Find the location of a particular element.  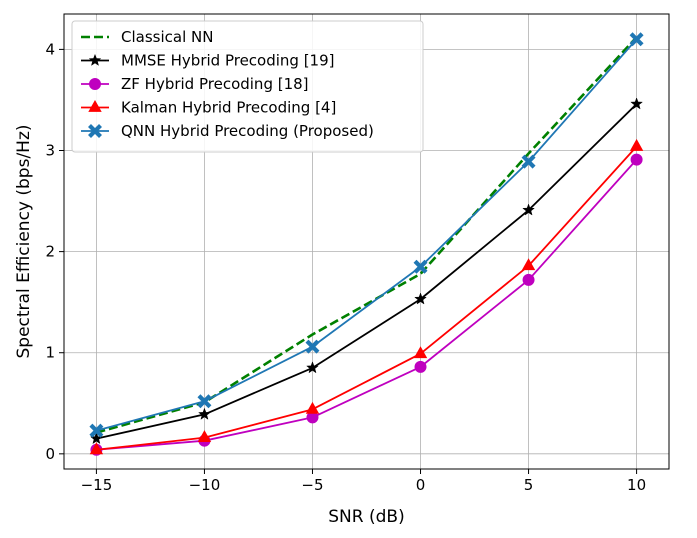

y-tick-label: 4 is located at coordinates (50, 49).